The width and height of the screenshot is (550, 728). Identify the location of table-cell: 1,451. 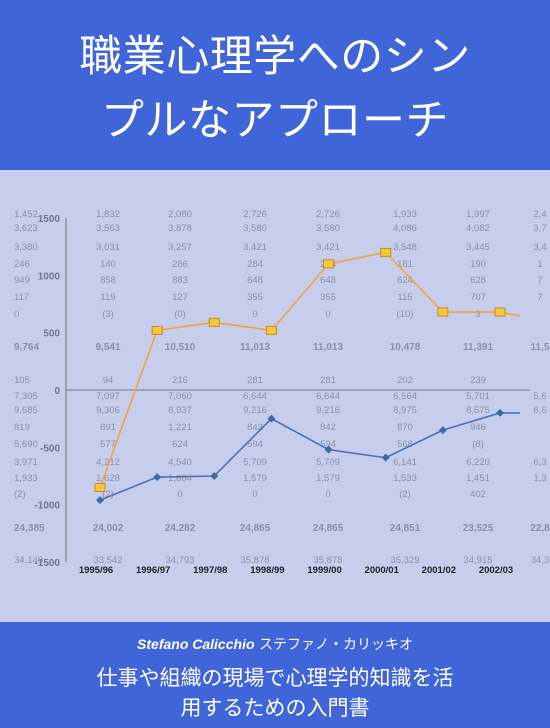
(478, 478).